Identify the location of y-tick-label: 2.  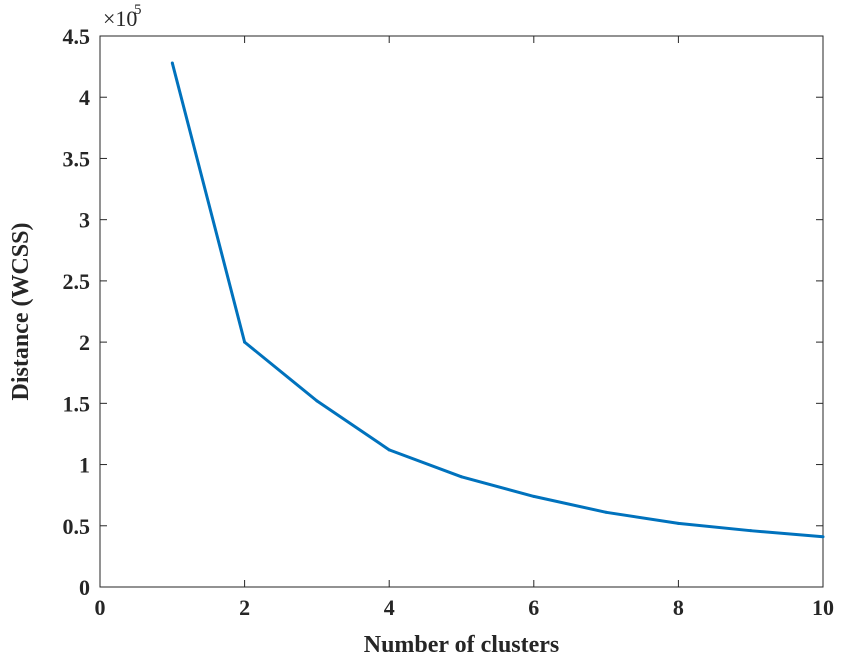
(84, 342).